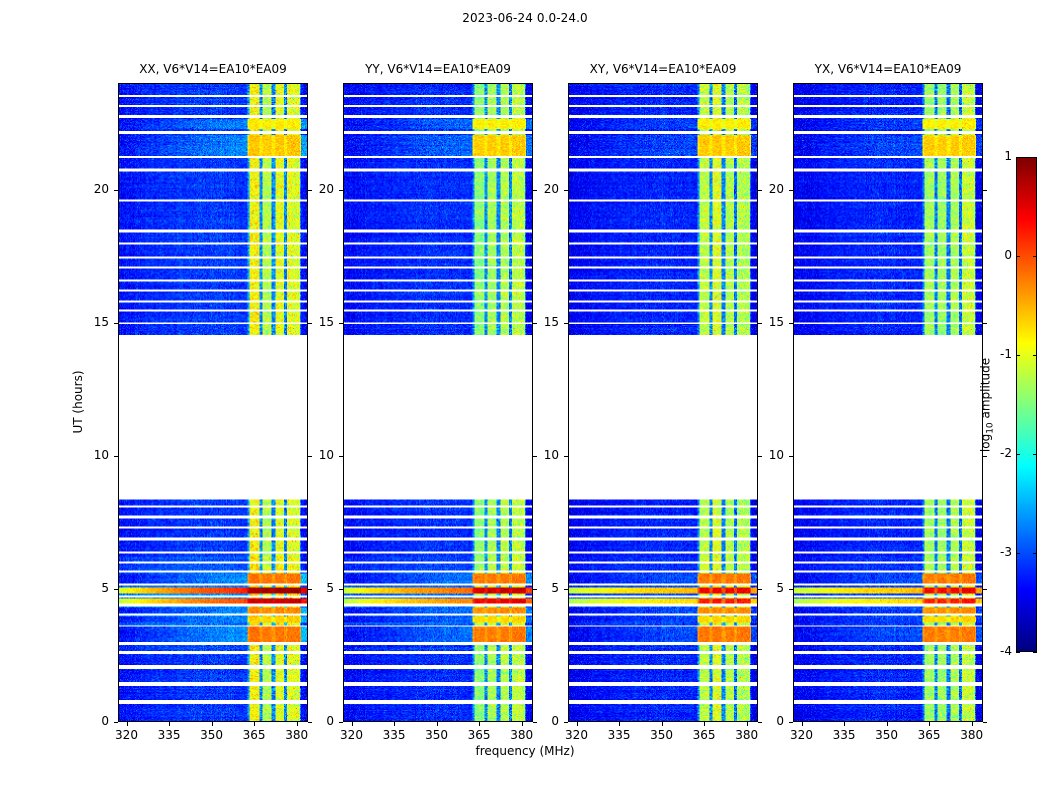 The width and height of the screenshot is (1050, 800). Describe the element at coordinates (987, 405) in the screenshot. I see `colorbar-label: log10 amplitude` at that location.